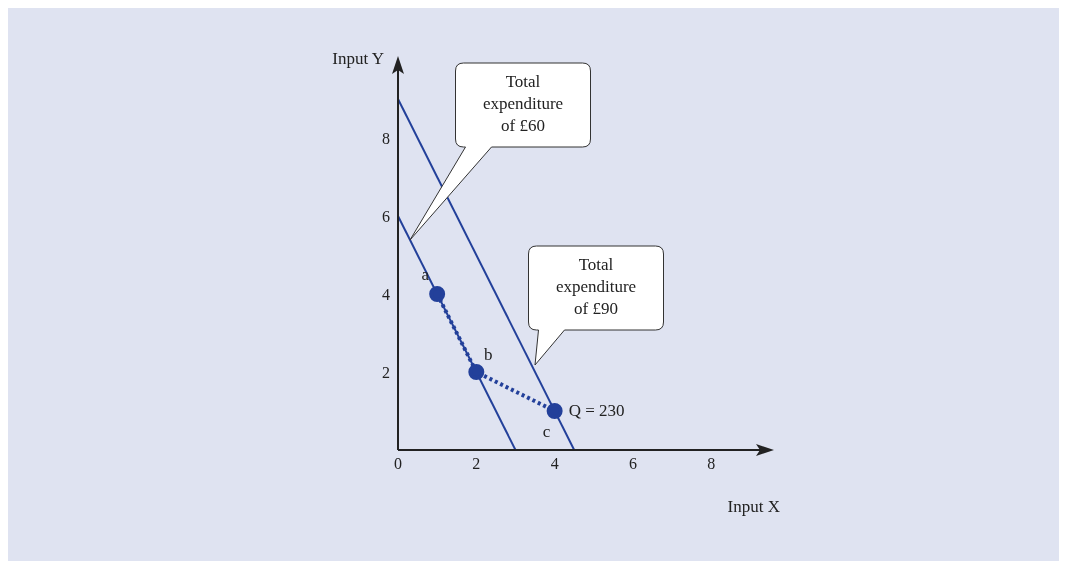  What do you see at coordinates (753, 506) in the screenshot?
I see `x-axis-title: Input X` at bounding box center [753, 506].